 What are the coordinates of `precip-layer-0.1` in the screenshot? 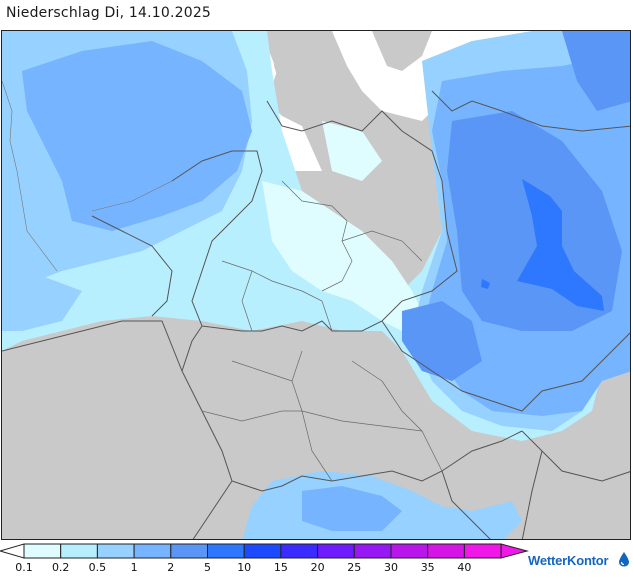 It's located at (342, 226).